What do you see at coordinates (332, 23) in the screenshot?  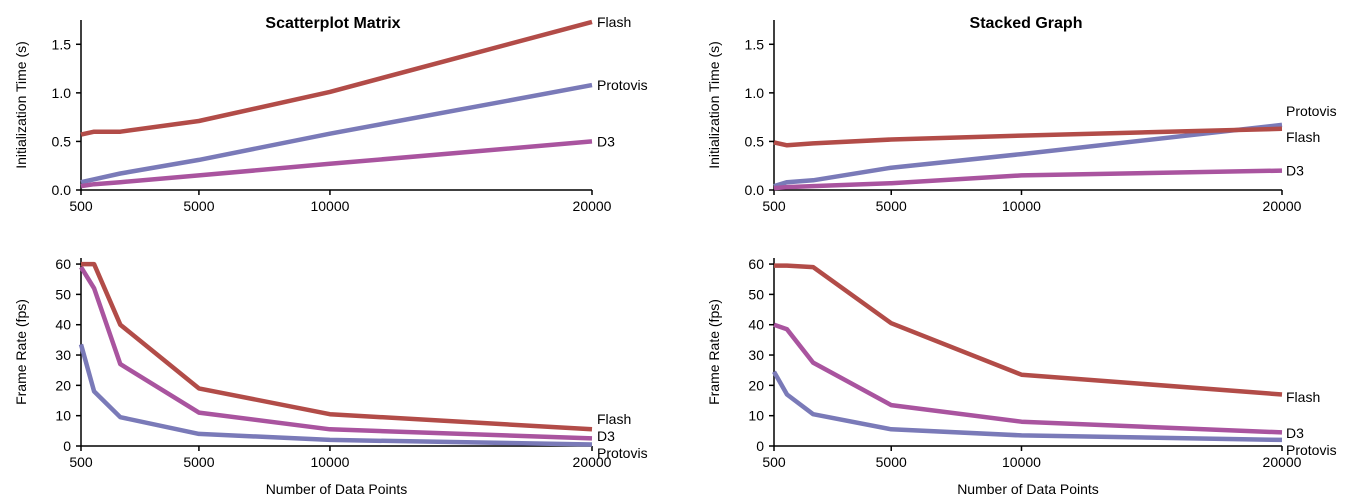 I see `chart-title: Scatterplot Matrix` at bounding box center [332, 23].